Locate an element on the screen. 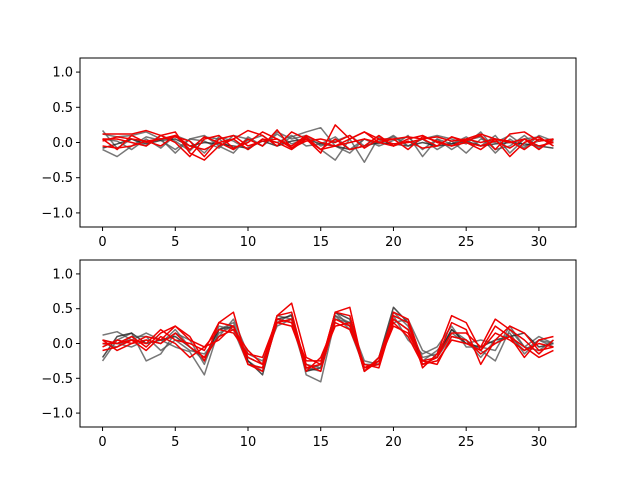  subplot-2-x-tick-label-30: 30 is located at coordinates (539, 442).